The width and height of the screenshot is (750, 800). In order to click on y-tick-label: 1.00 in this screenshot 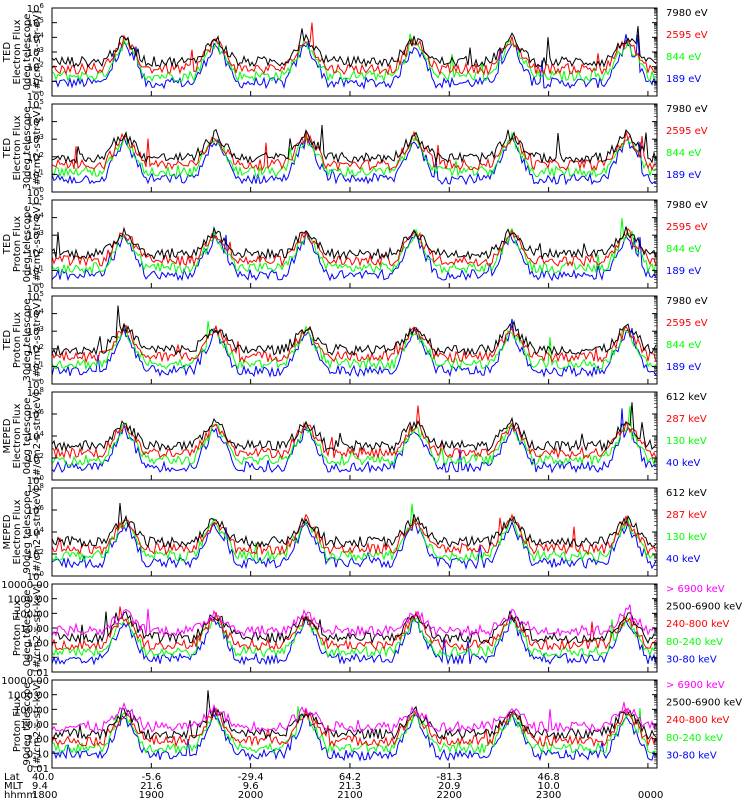, I will do `click(38, 644)`.